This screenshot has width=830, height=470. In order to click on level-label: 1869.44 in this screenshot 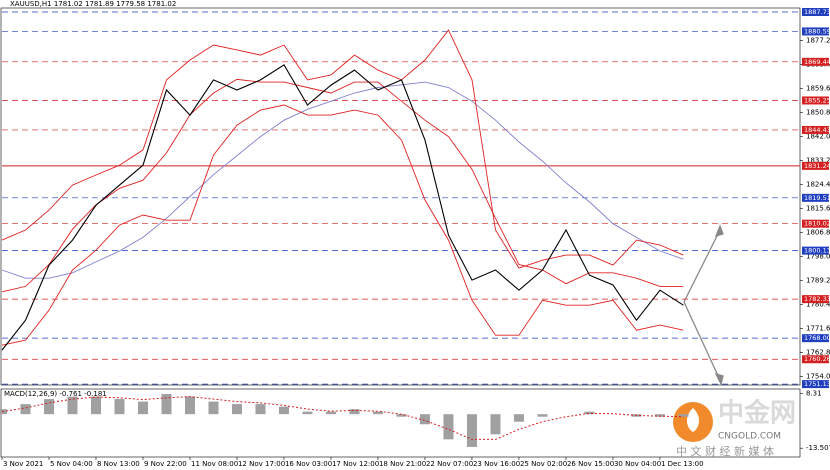, I will do `click(817, 62)`.